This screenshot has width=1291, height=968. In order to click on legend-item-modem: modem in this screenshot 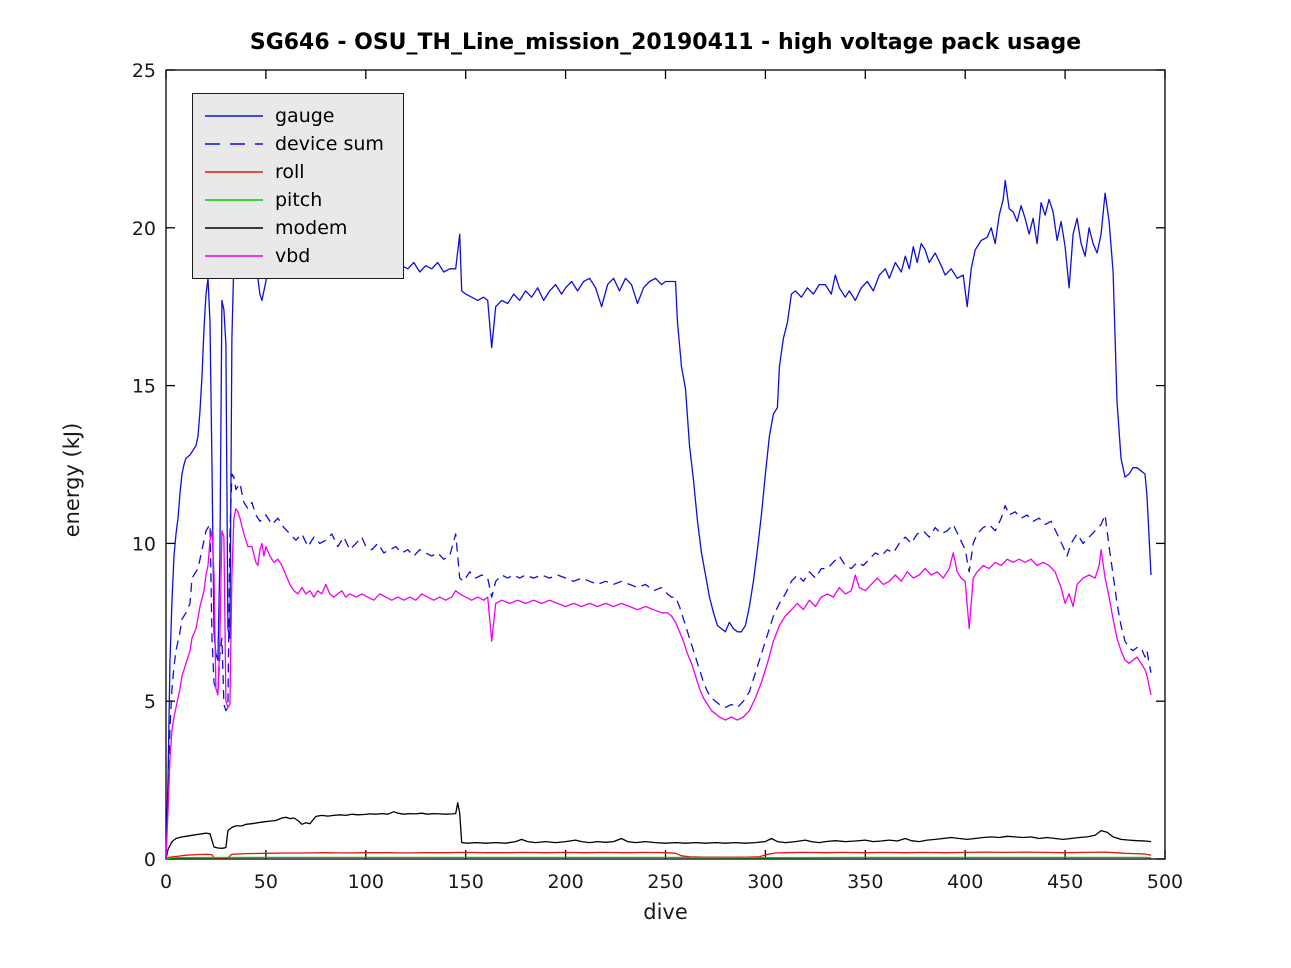, I will do `click(299, 228)`.